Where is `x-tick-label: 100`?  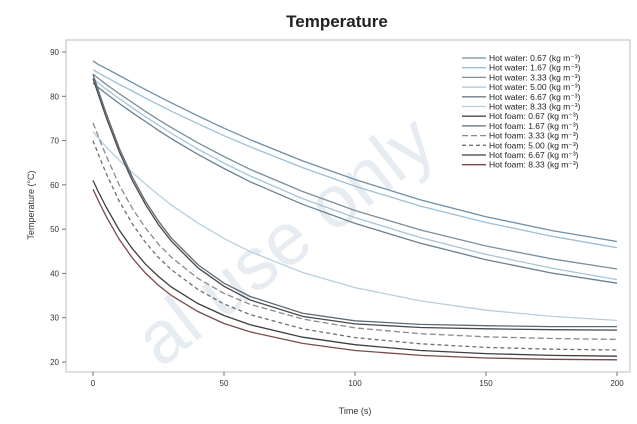
x-tick-label: 100 is located at coordinates (355, 383).